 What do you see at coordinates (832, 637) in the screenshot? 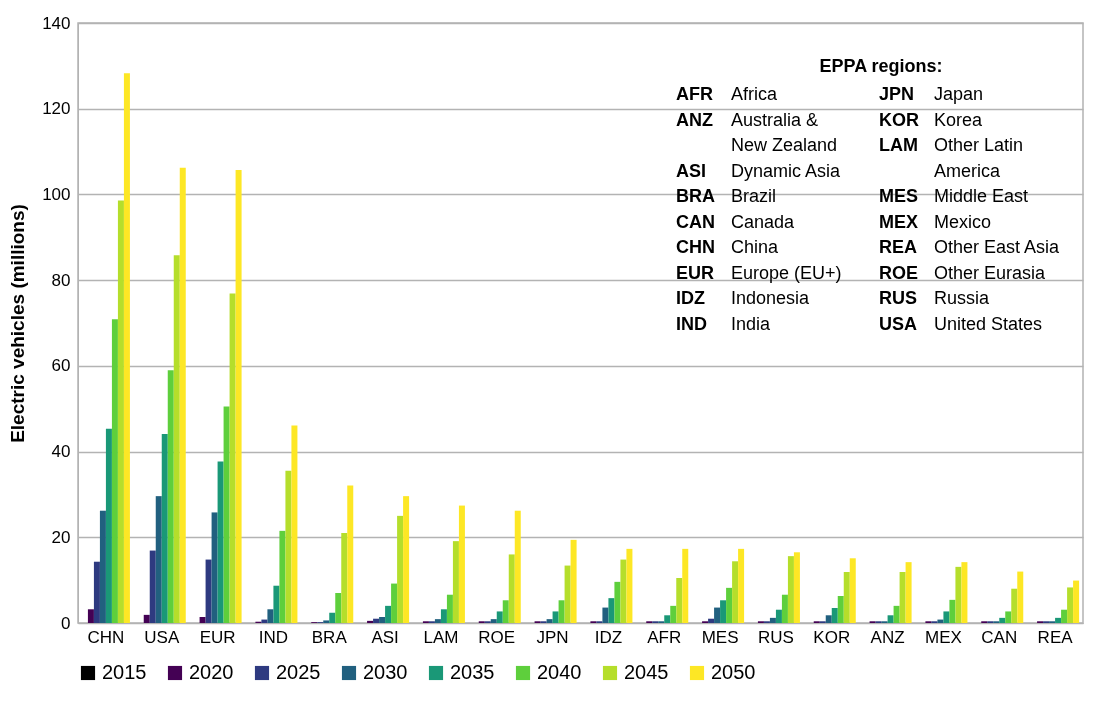
I see `x-tick-label: KOR` at bounding box center [832, 637].